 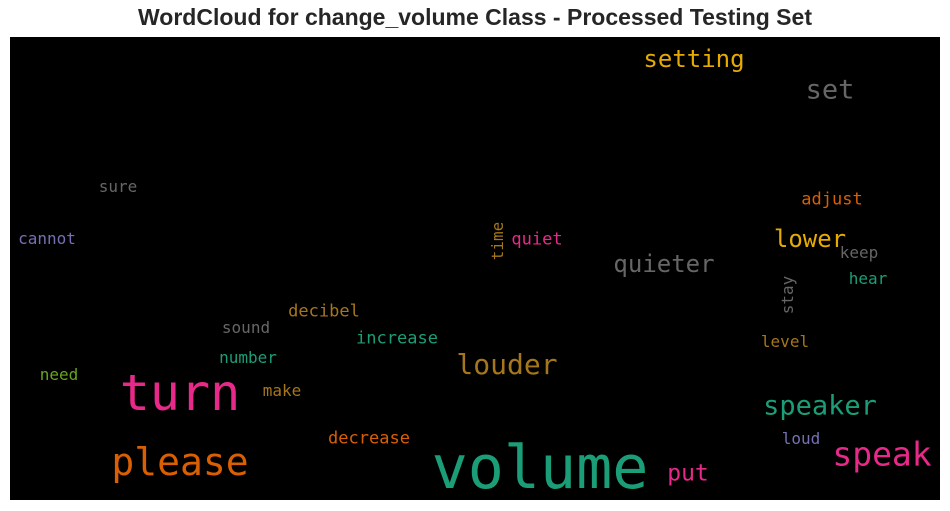 What do you see at coordinates (397, 338) in the screenshot?
I see `word-increase: increase` at bounding box center [397, 338].